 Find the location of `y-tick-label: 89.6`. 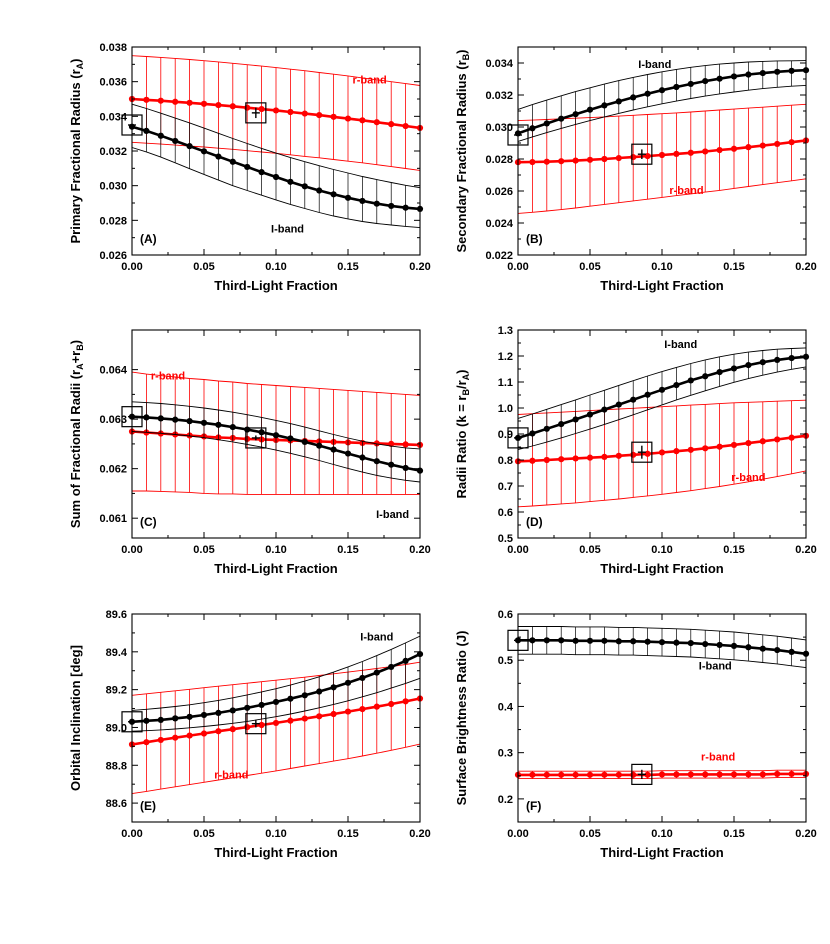

y-tick-label: 89.6 is located at coordinates (116, 615).